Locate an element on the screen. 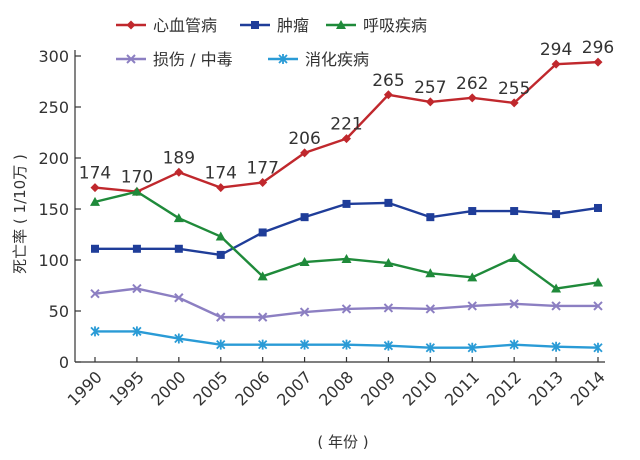 The image size is (640, 460). legend-item: 呼吸疾病 is located at coordinates (376, 25).